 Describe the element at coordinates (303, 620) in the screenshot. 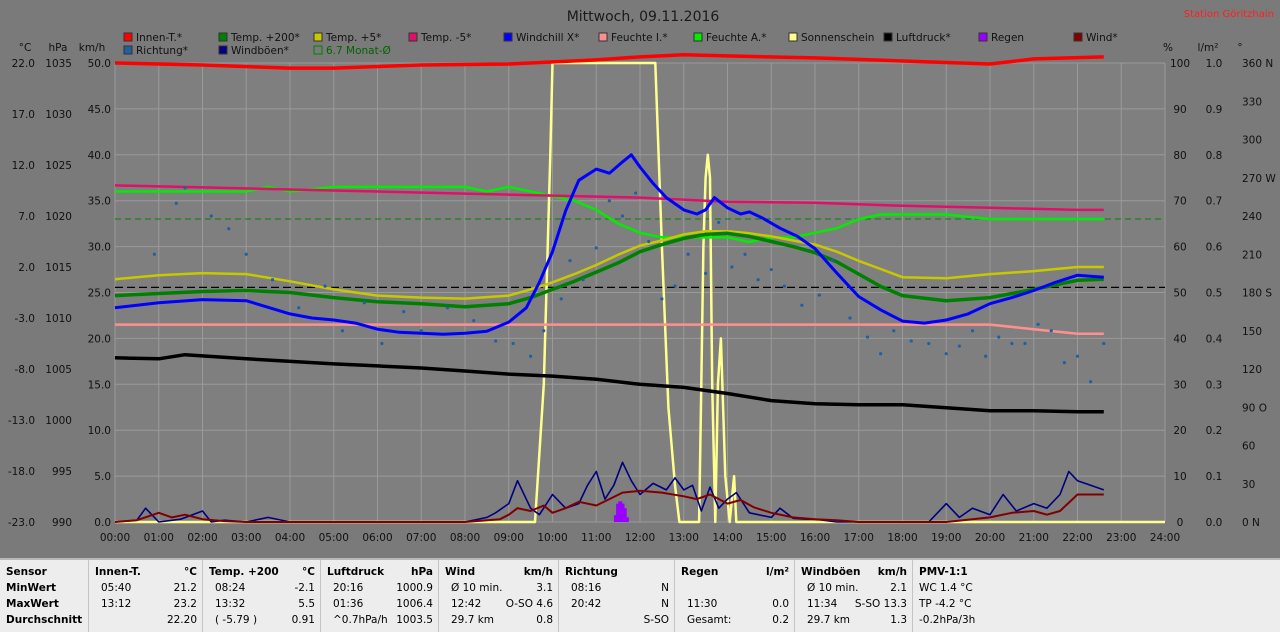

I see `stats-value: 0.91` at that location.